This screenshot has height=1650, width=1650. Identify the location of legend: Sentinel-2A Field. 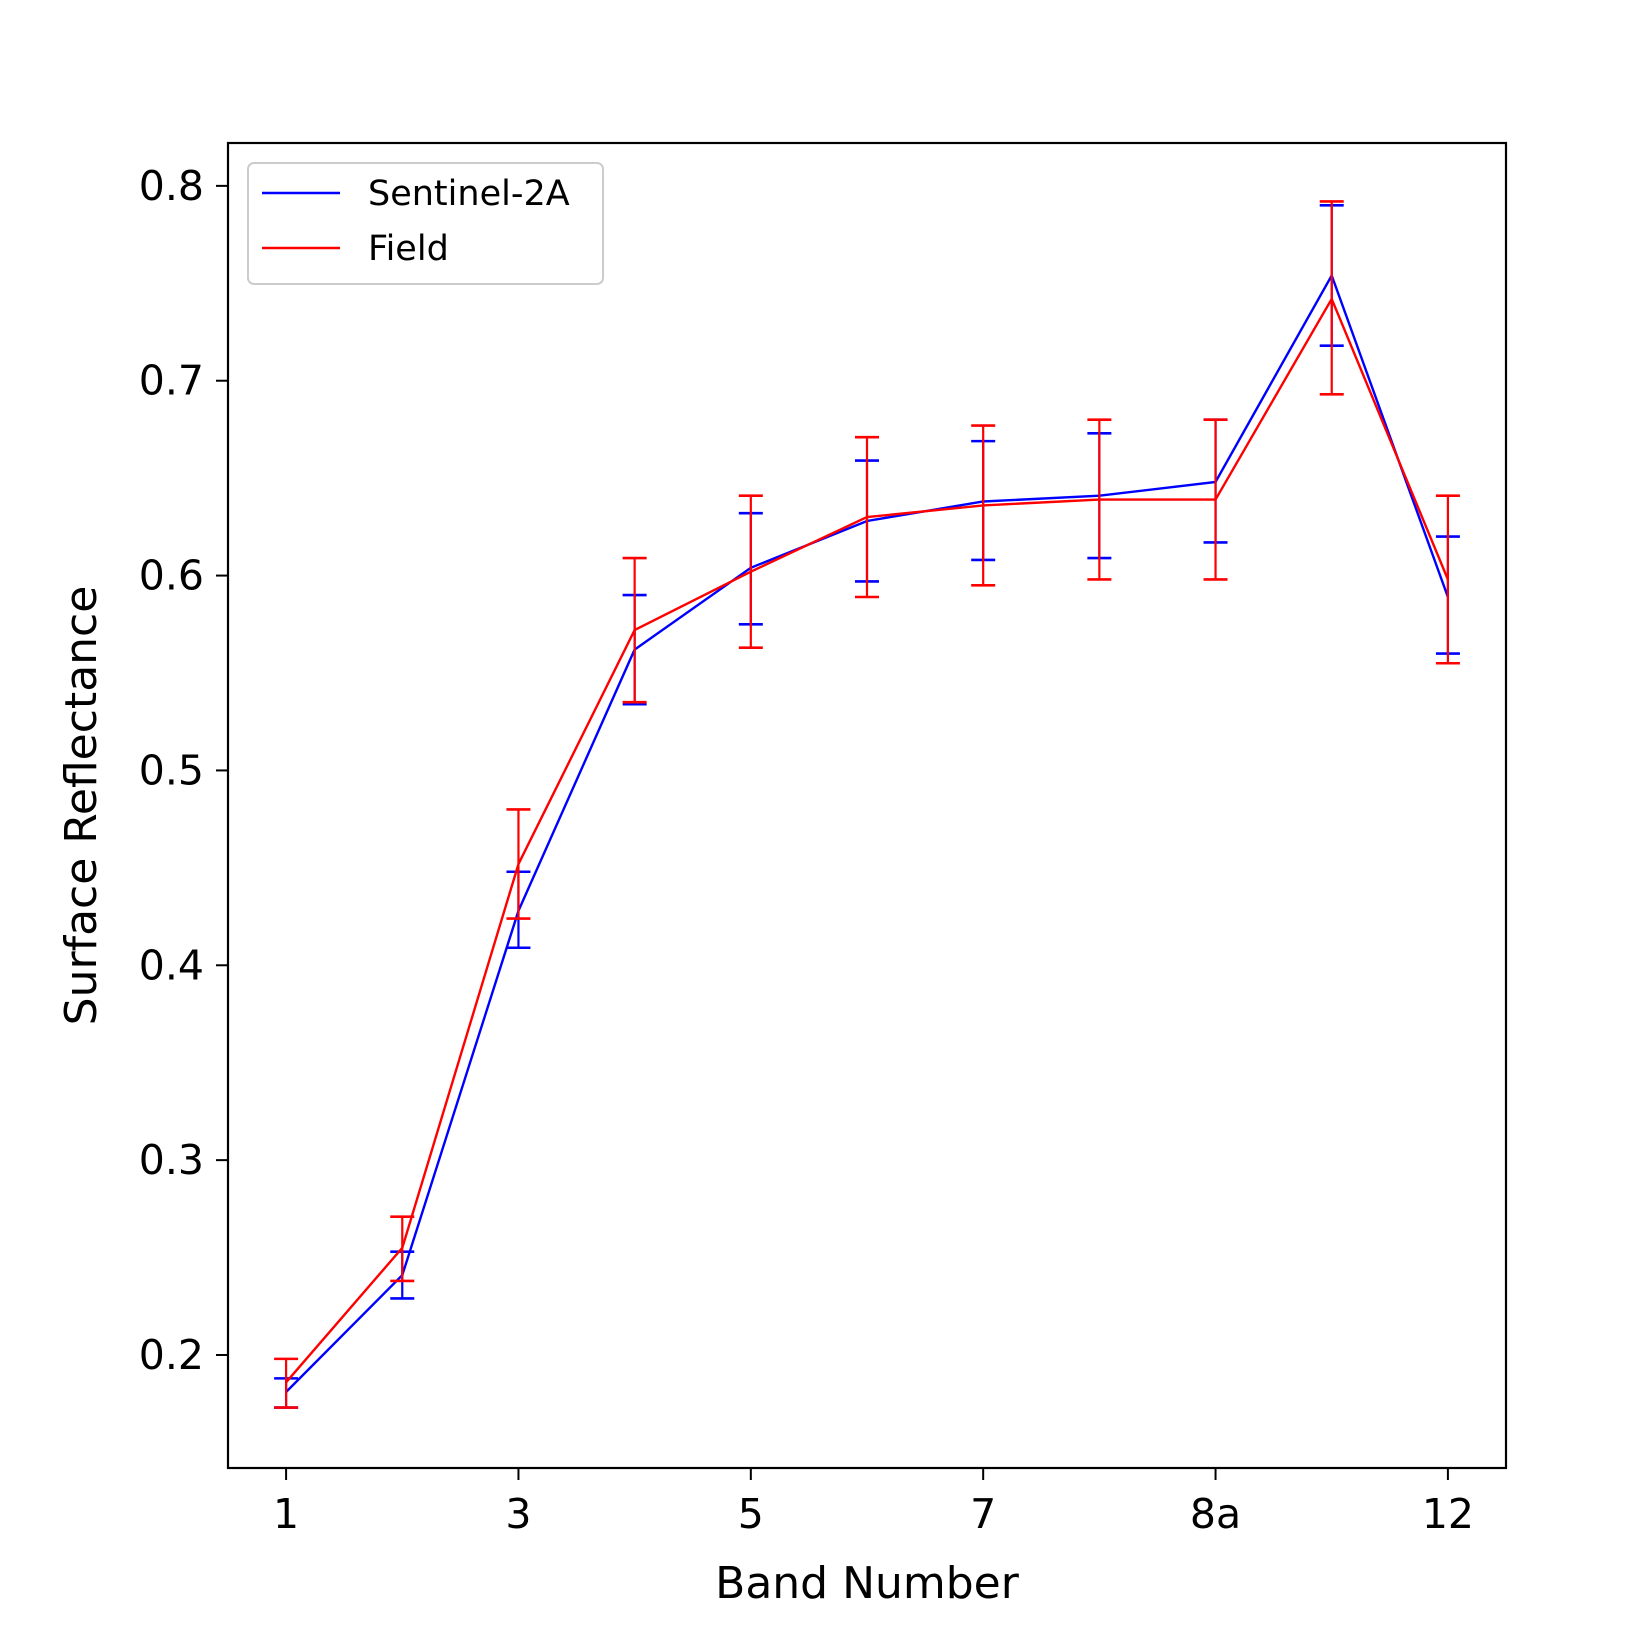
(425, 223).